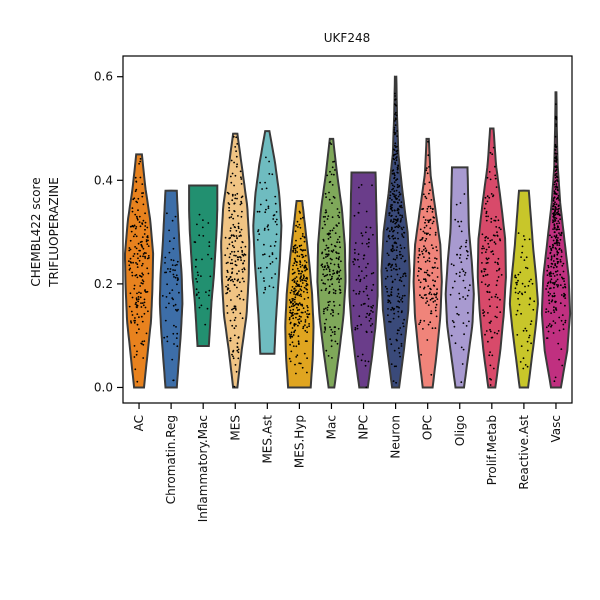 The image size is (600, 600). I want to click on x-tick-label-Oligo: Oligo, so click(460, 430).